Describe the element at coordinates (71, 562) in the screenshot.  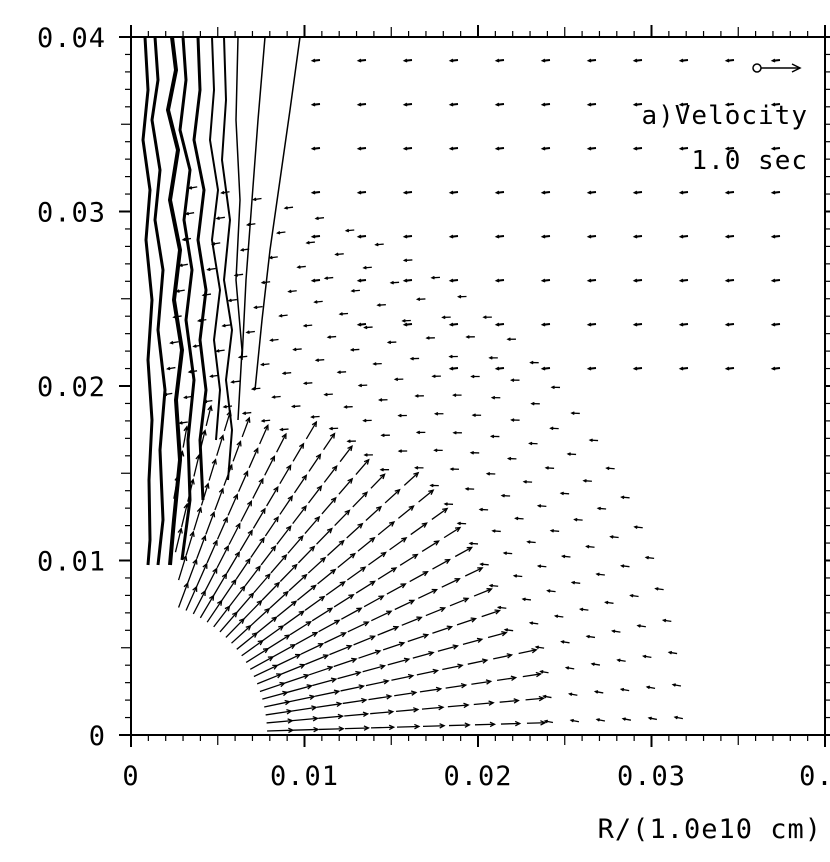
I see `y-tick-label: 0.01` at that location.